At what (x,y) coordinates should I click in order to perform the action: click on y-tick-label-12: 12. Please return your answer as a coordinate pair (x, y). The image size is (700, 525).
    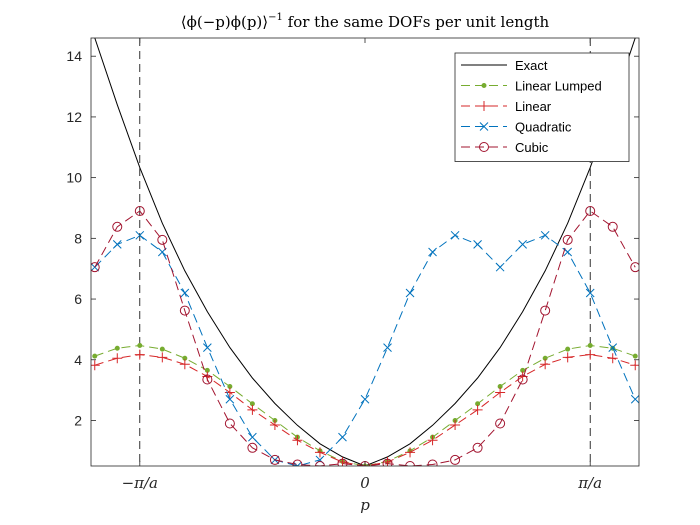
    Looking at the image, I should click on (74, 117).